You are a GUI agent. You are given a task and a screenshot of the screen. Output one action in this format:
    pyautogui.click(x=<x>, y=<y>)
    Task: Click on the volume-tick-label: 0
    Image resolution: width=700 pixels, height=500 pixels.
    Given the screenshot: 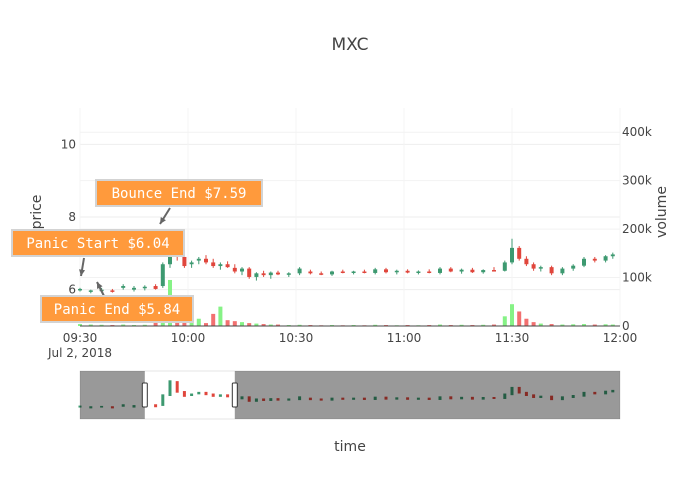 What is the action you would take?
    pyautogui.click(x=626, y=326)
    